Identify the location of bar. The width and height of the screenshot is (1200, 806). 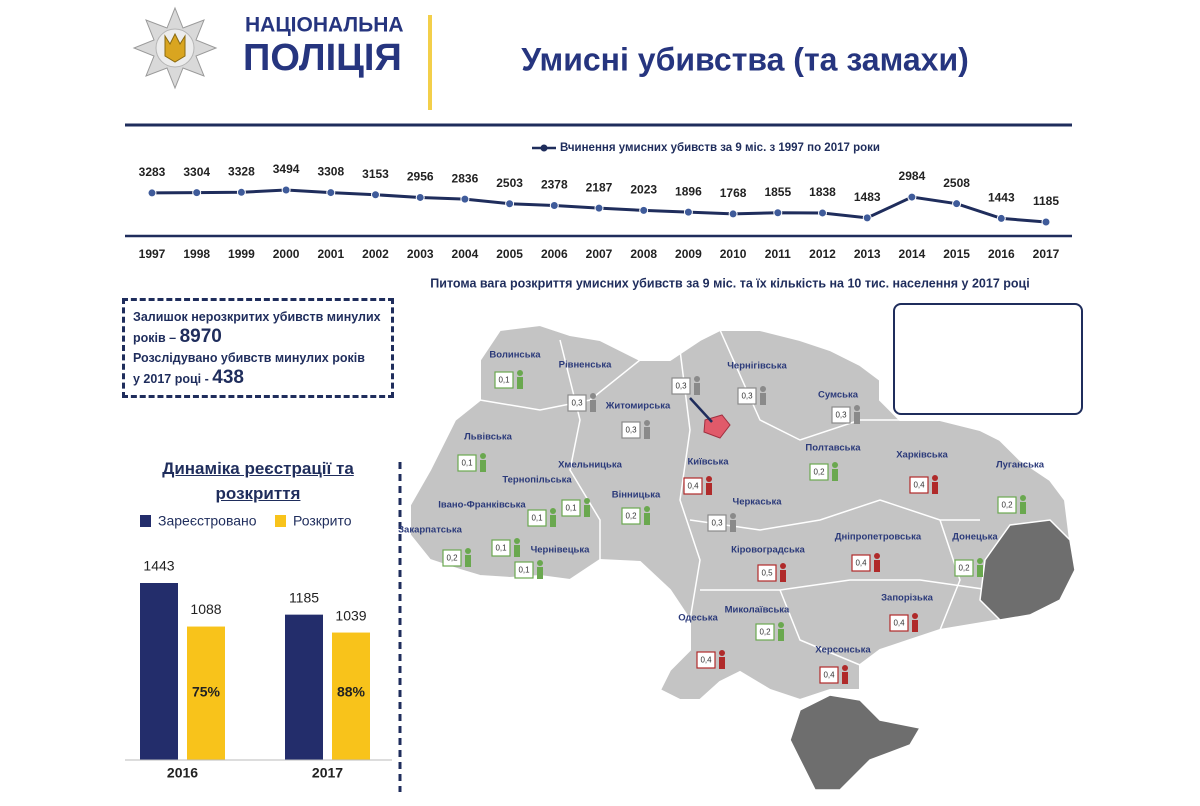
(351, 696).